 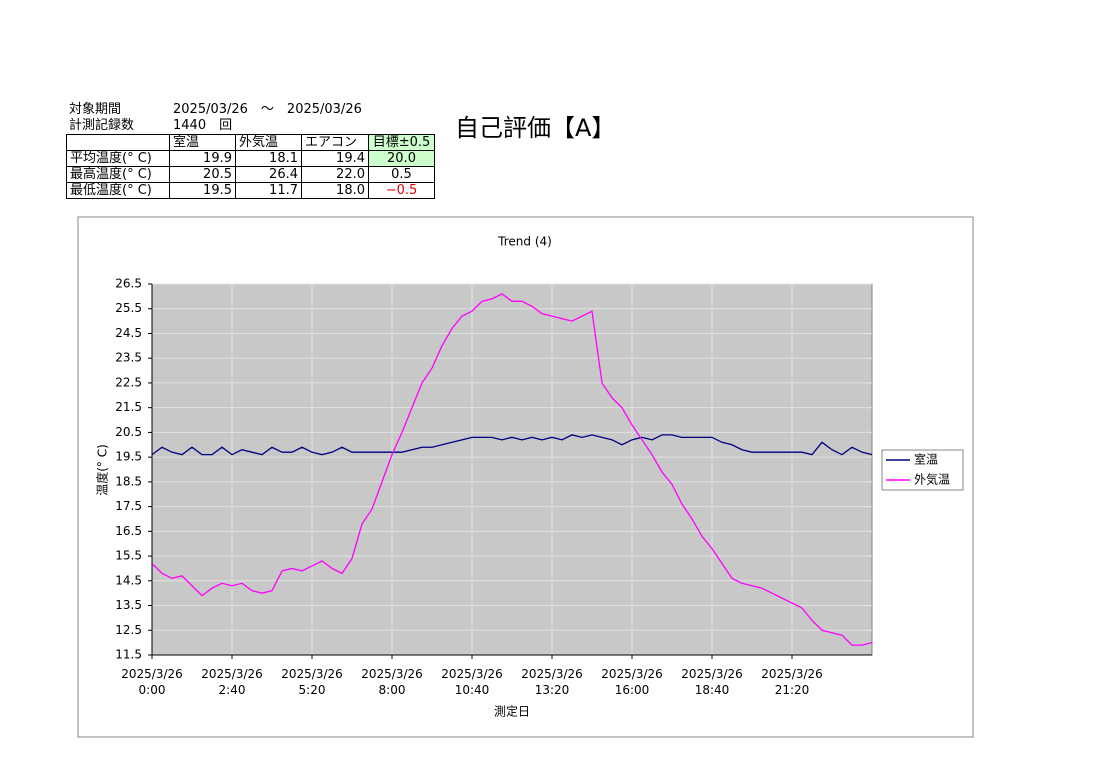 I want to click on y-tick-label: 13.5, so click(x=128, y=605).